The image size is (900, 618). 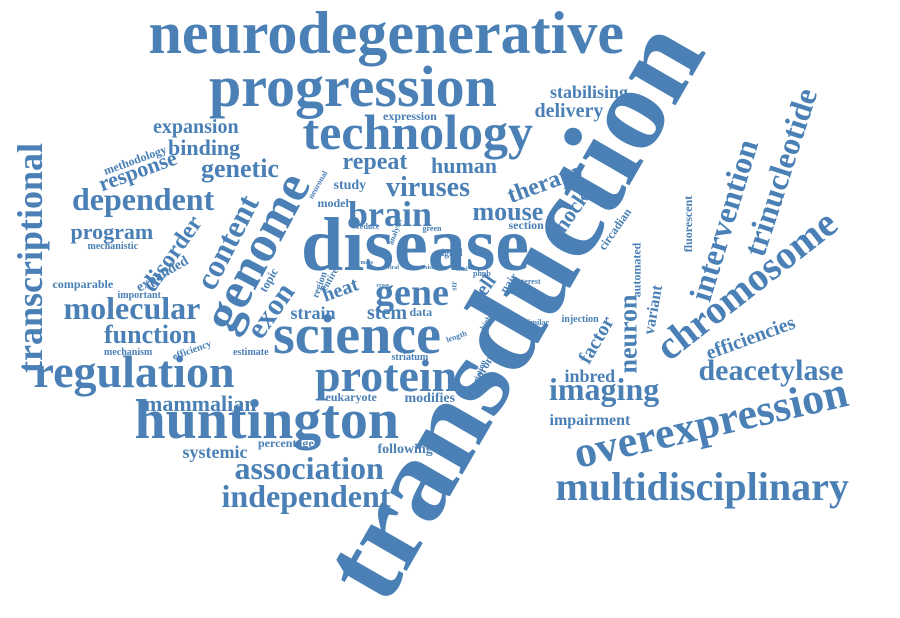 What do you see at coordinates (386, 375) in the screenshot?
I see `word-protein: protein` at bounding box center [386, 375].